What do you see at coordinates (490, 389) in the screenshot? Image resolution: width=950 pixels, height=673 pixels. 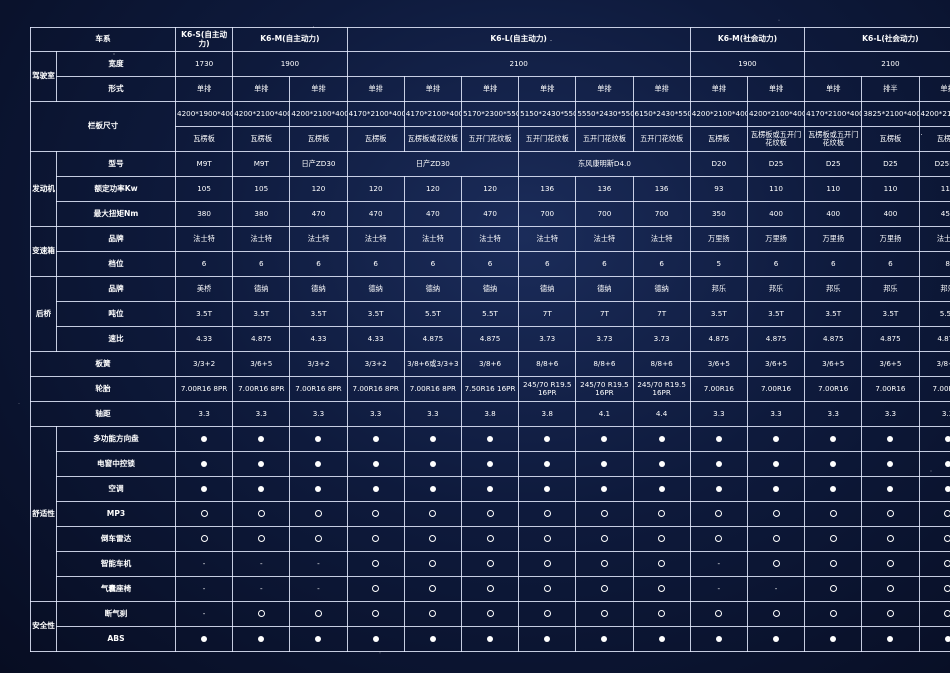 I see `tire-cell: 7.50R16 16PR` at bounding box center [490, 389].